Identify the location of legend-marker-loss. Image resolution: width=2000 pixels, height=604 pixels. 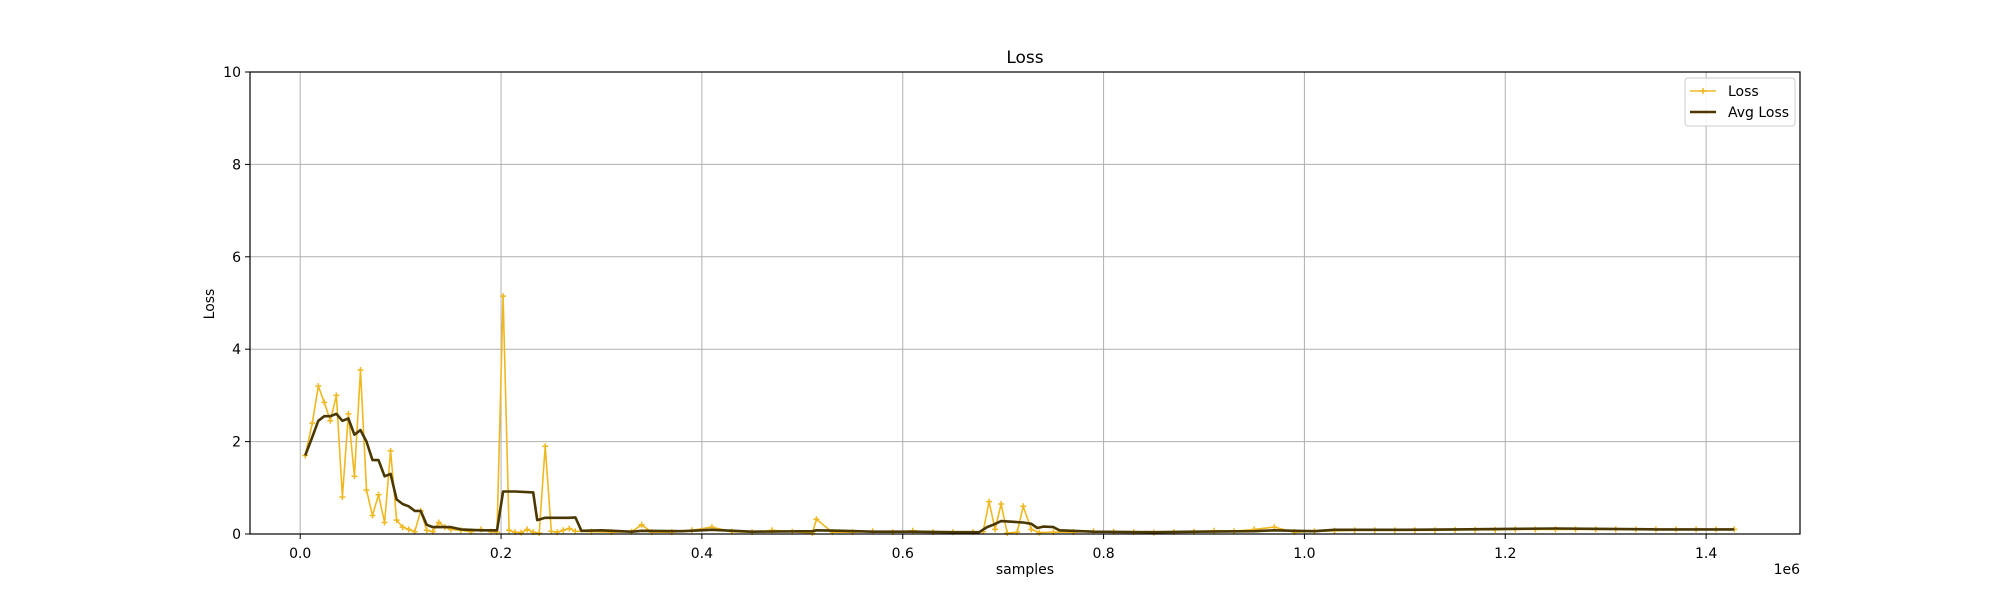
(1703, 91).